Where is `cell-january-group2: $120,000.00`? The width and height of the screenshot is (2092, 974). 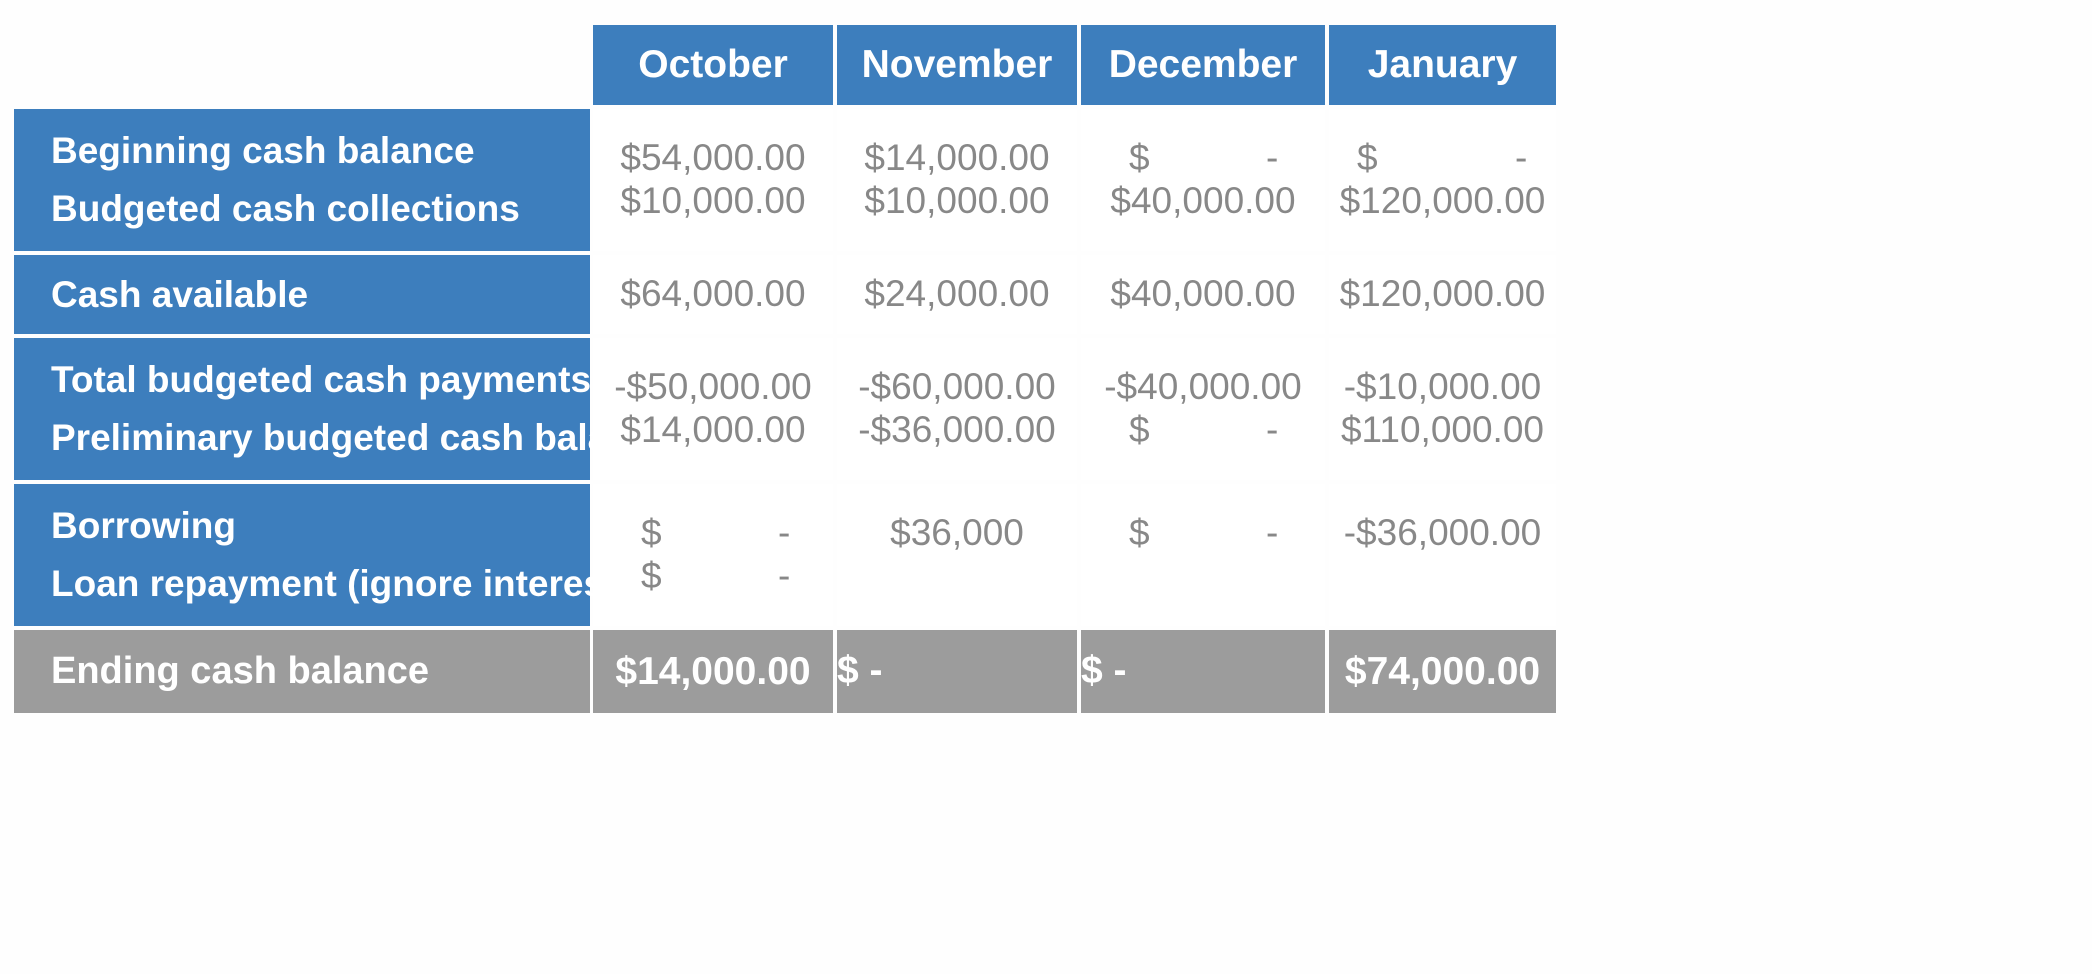 cell-january-group2: $120,000.00 is located at coordinates (1442, 294).